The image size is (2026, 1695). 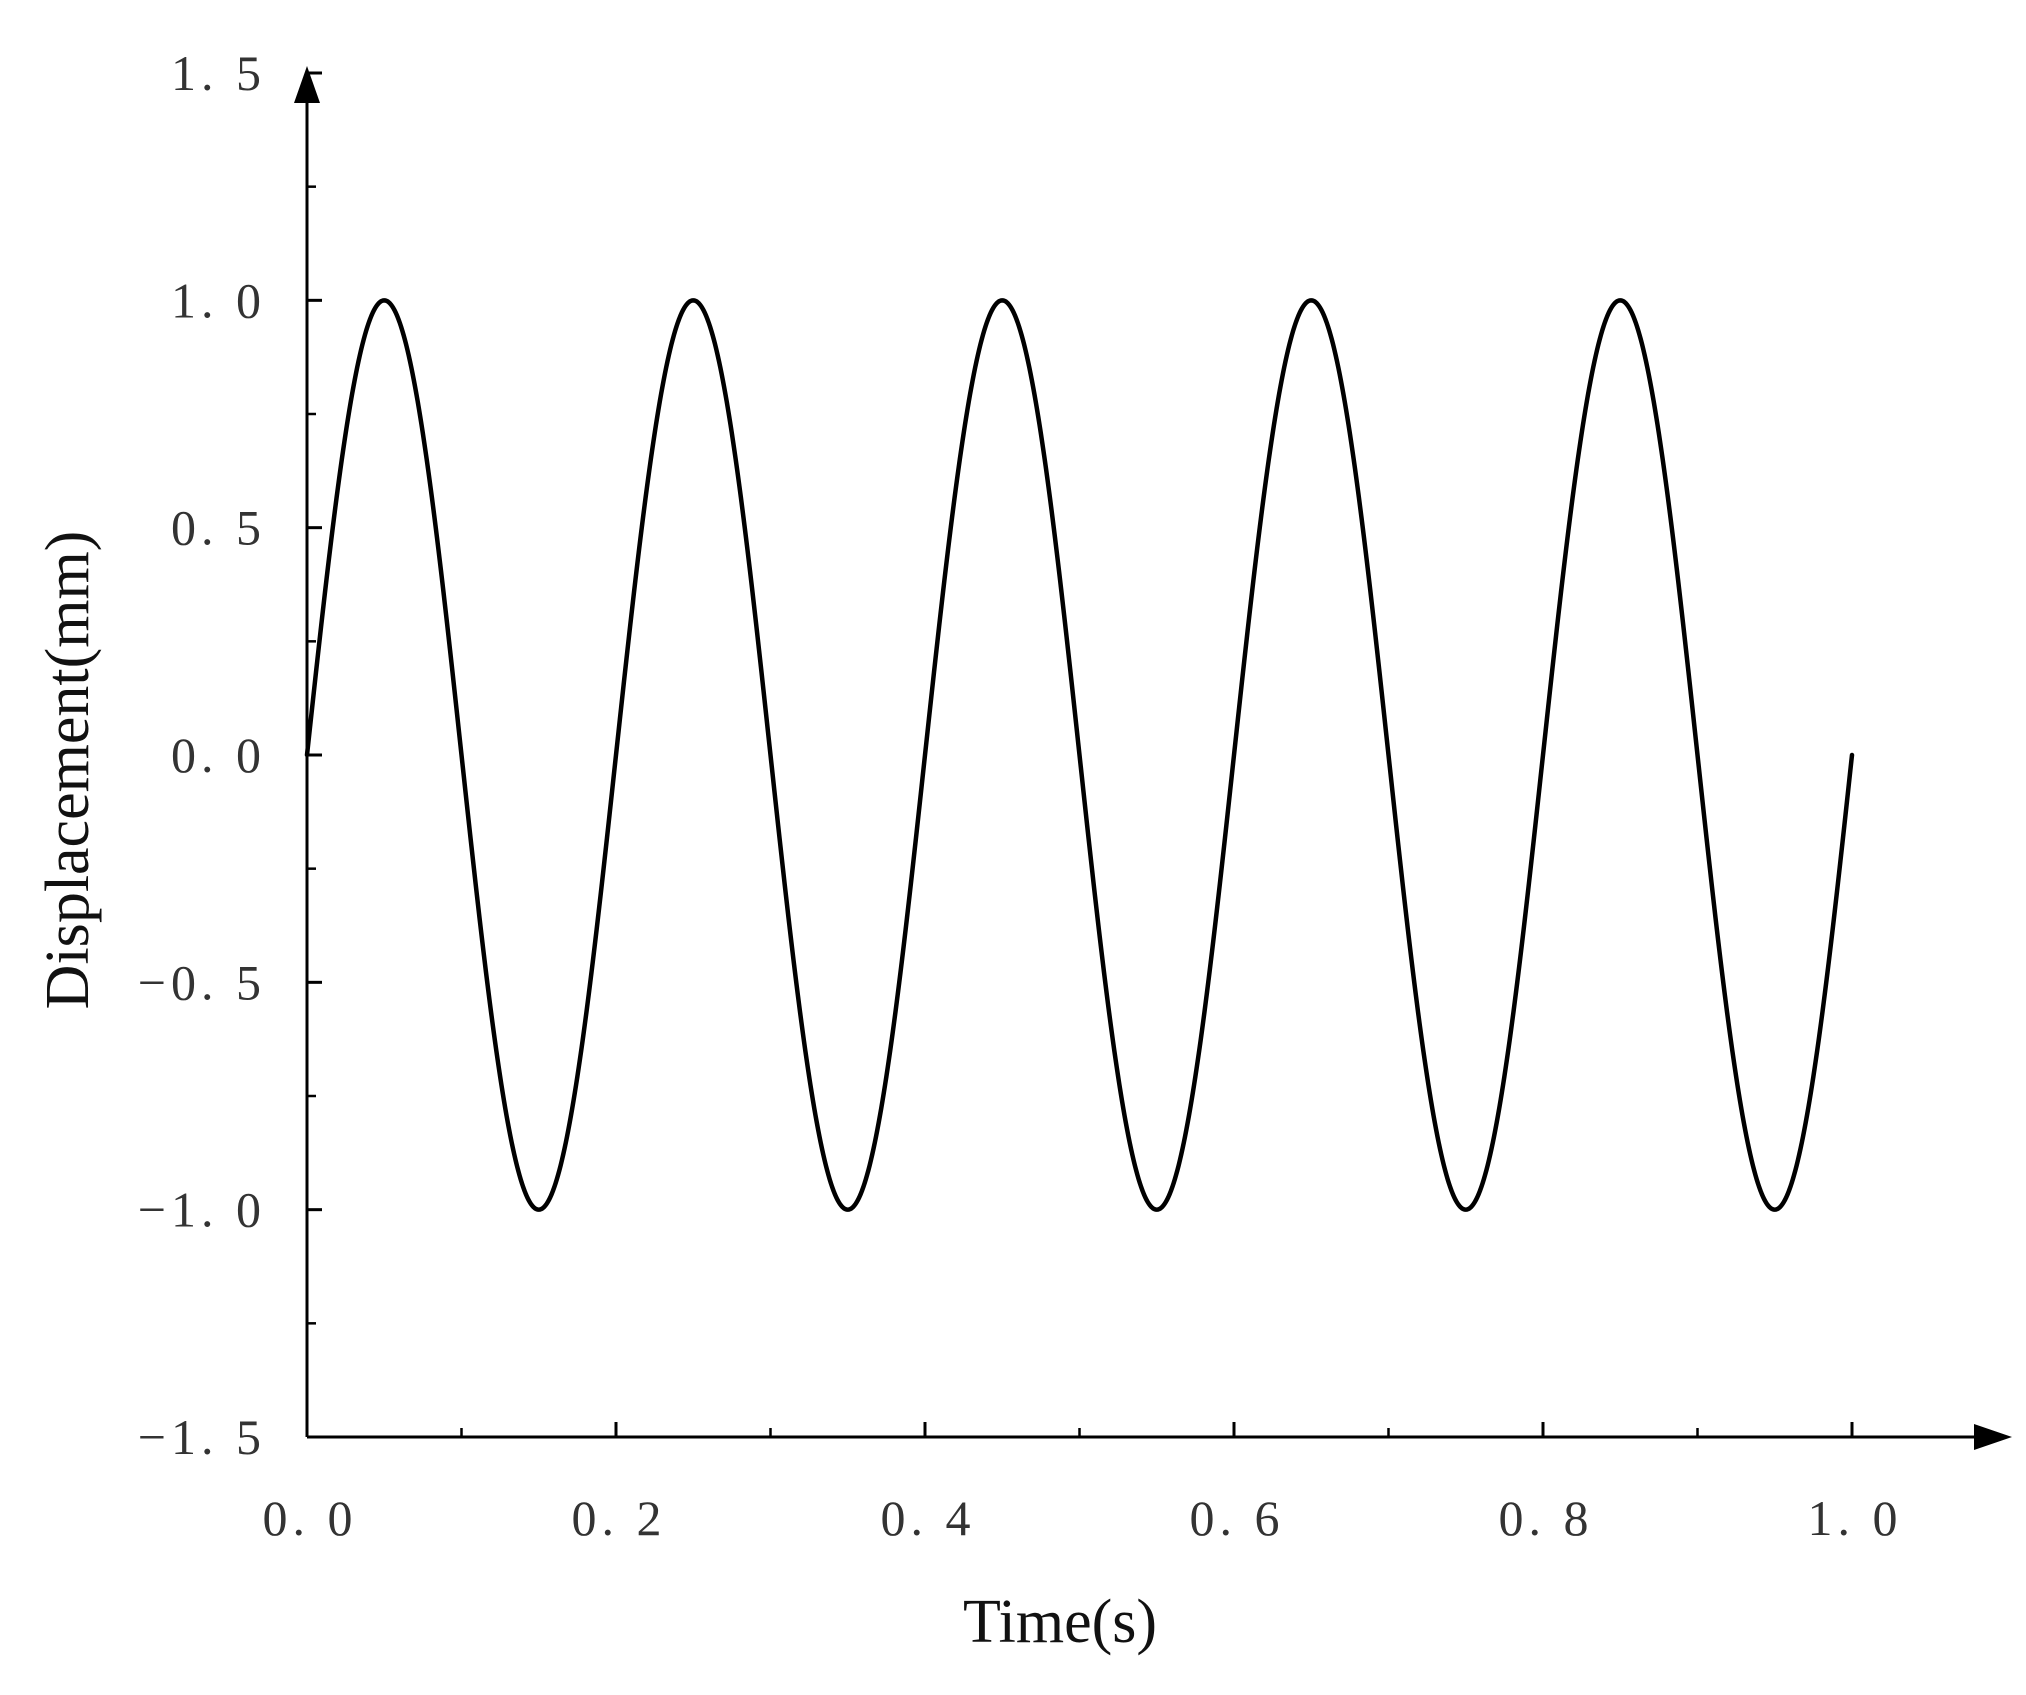 I want to click on x-axis-arrowhead, so click(x=1993, y=1437).